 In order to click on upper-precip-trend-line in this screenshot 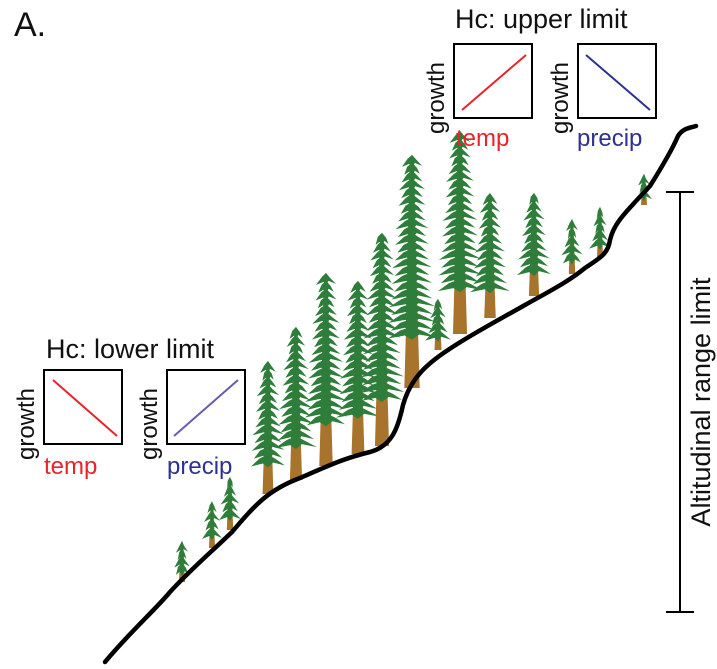, I will do `click(618, 82)`.